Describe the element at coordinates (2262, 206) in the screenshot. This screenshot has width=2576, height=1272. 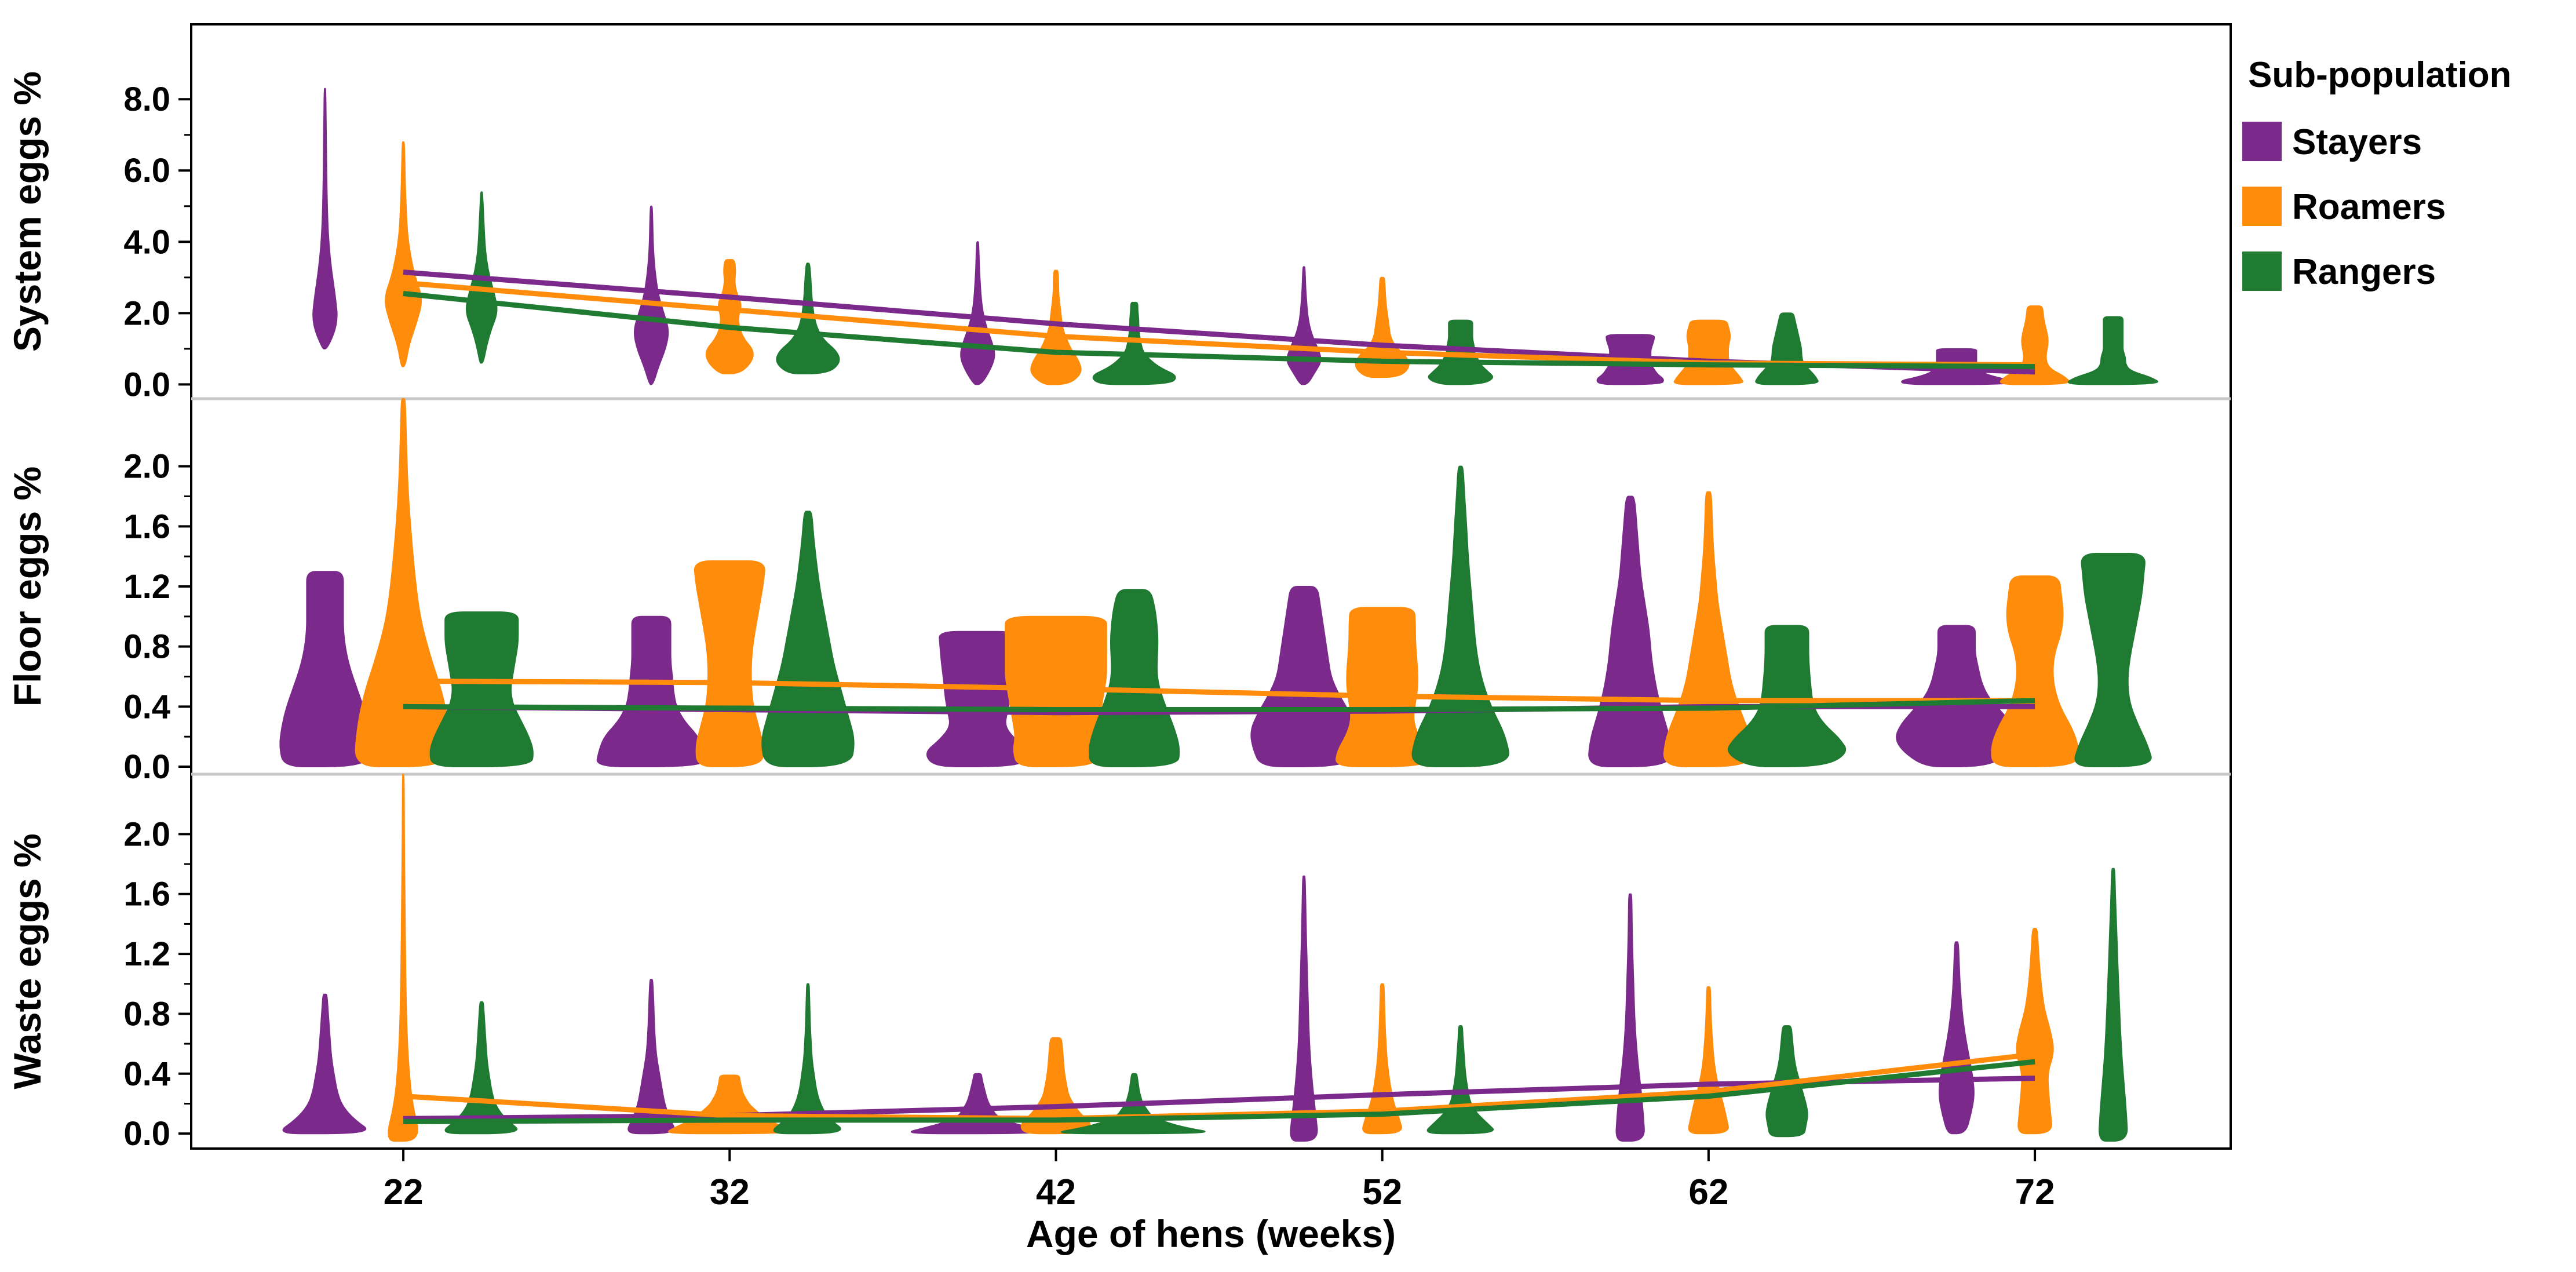
I see `legend-swatch-roamers` at that location.